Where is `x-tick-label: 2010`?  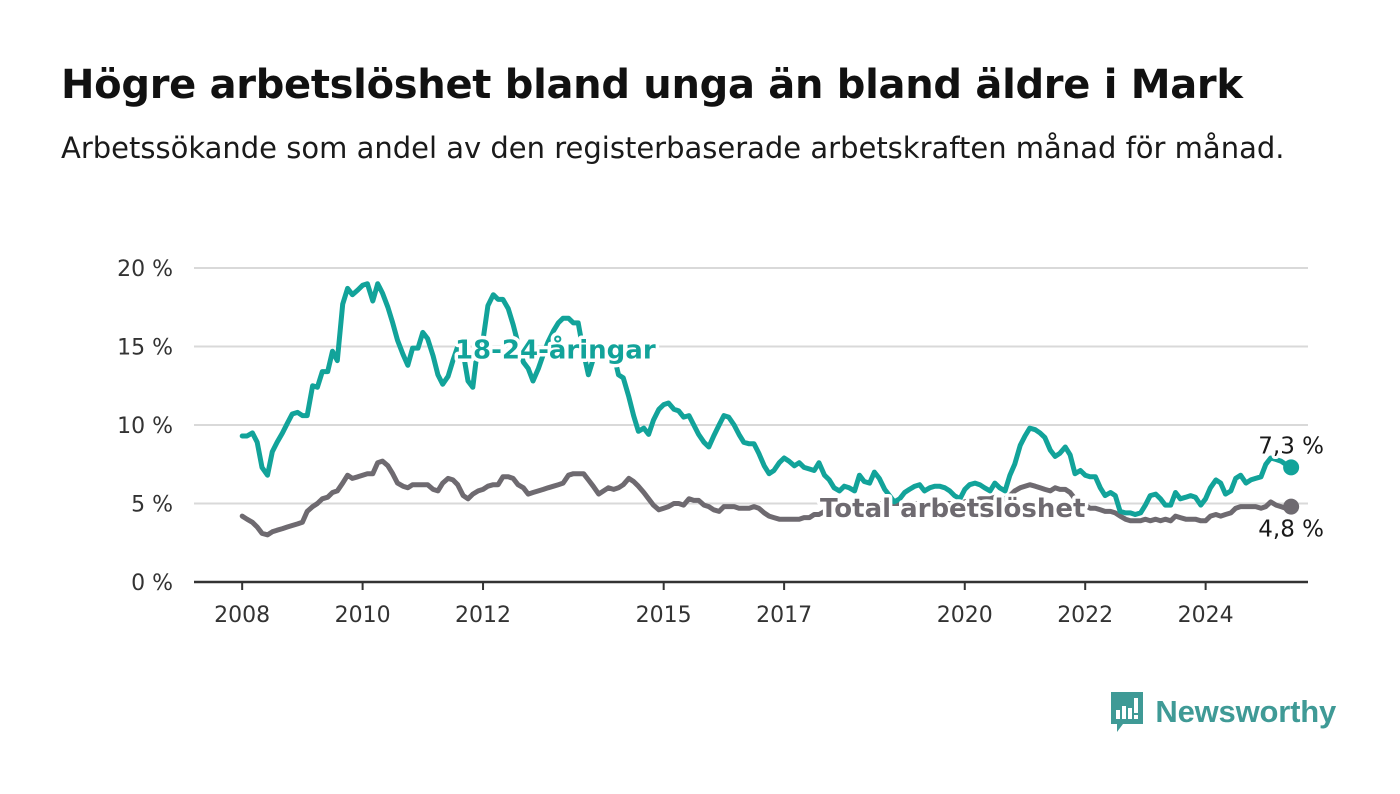 x-tick-label: 2010 is located at coordinates (363, 615).